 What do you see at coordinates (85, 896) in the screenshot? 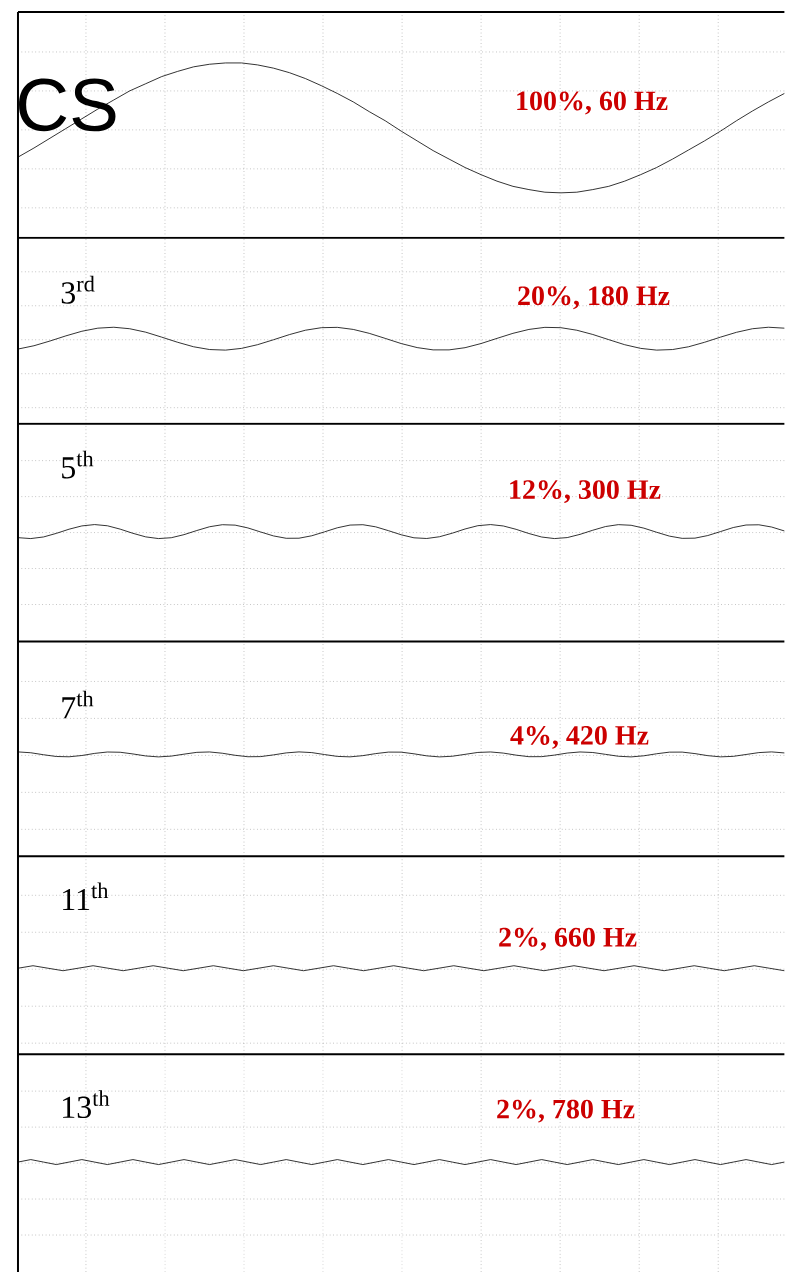
I see `text: 11$^{th}$` at bounding box center [85, 896].